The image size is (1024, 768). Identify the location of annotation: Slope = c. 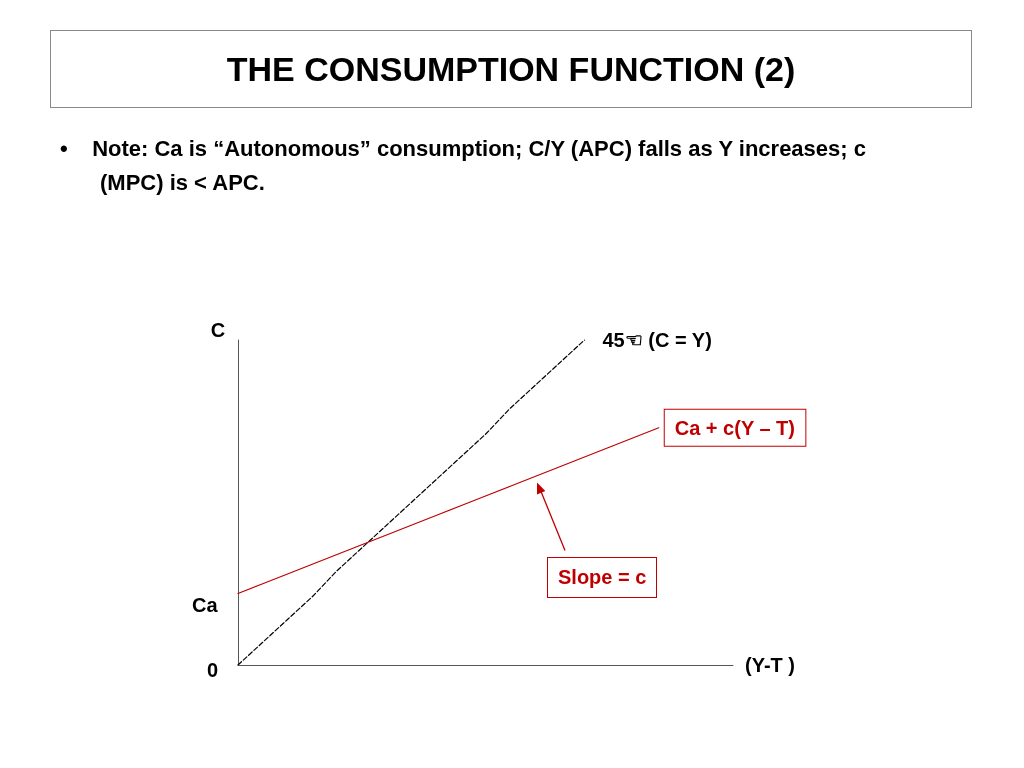
(602, 577).